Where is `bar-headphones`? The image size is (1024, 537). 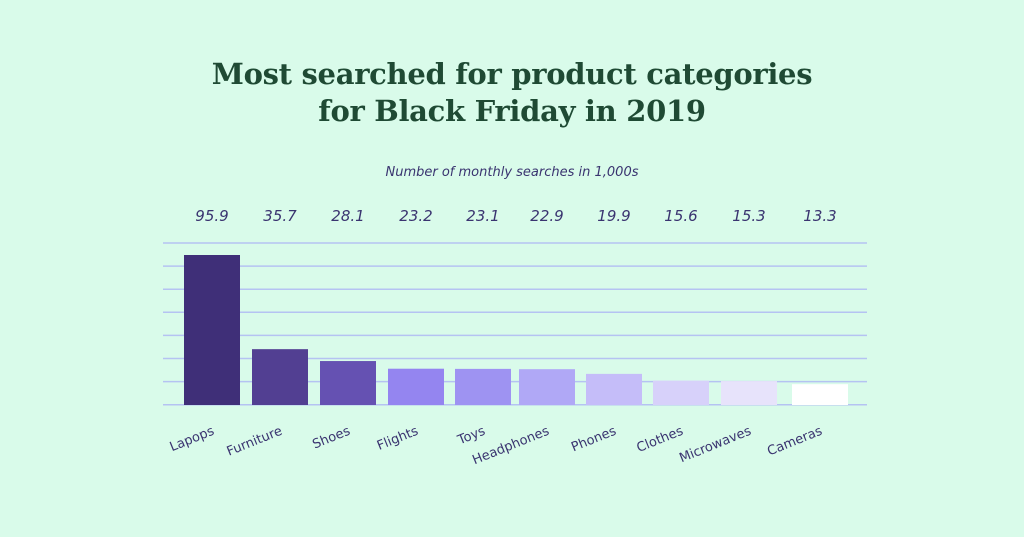
bar-headphones is located at coordinates (547, 387).